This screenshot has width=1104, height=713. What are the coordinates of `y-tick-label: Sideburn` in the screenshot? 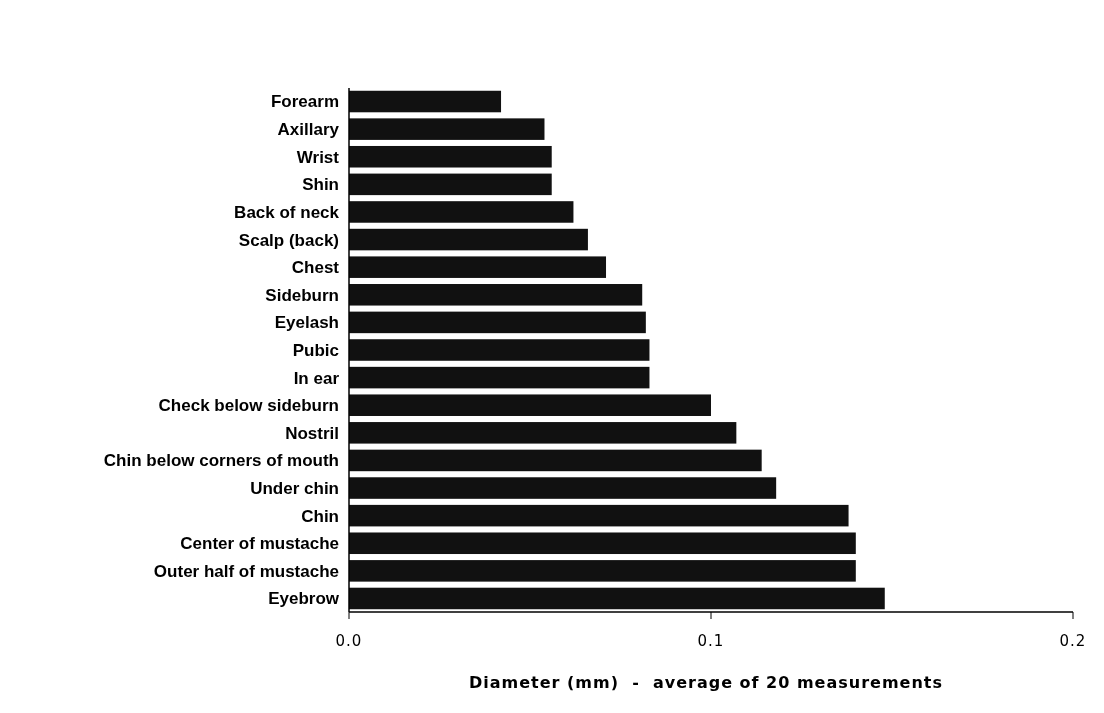 It's located at (302, 295).